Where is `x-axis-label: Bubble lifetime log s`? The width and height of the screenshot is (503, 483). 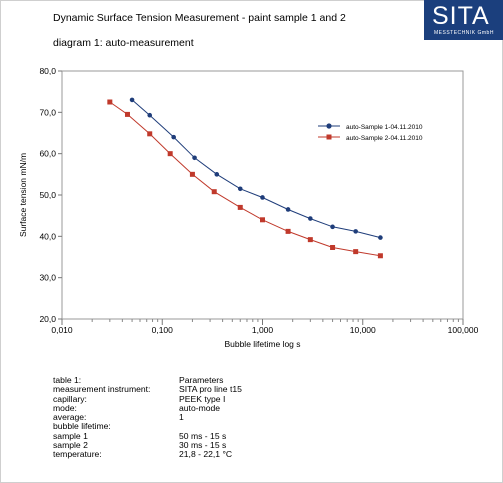 x-axis-label: Bubble lifetime log s is located at coordinates (262, 344).